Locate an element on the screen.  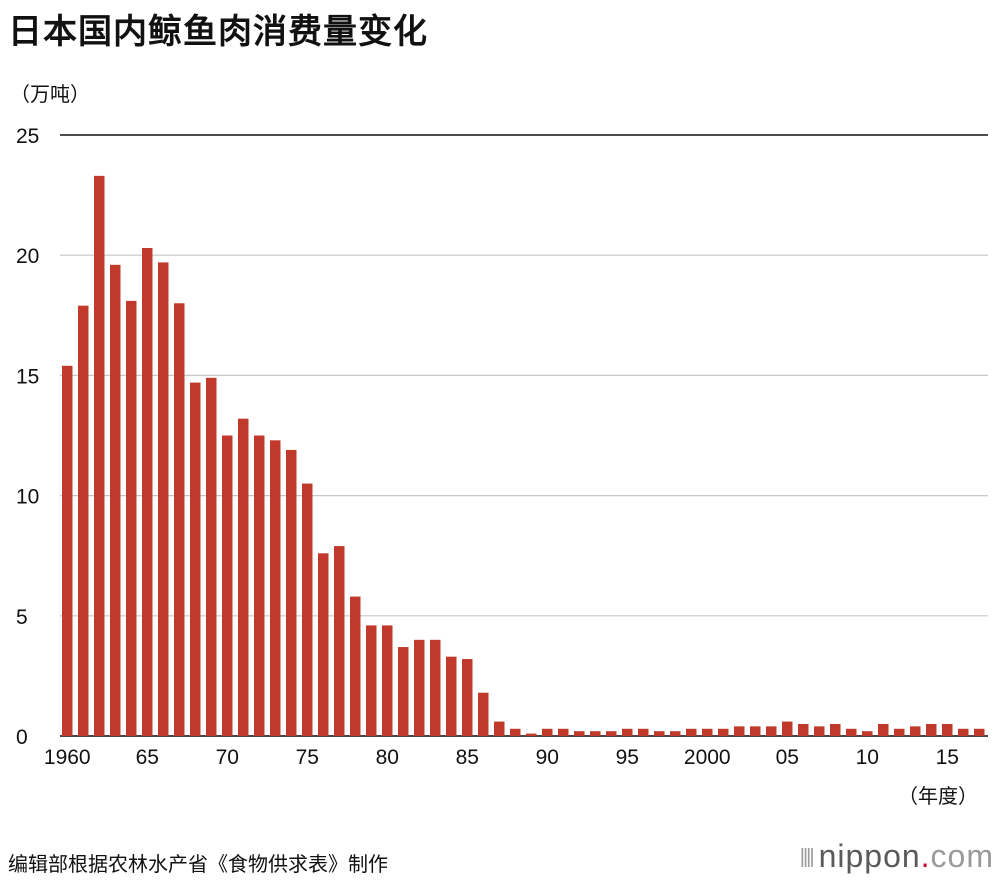
bar-1966 is located at coordinates (163, 499).